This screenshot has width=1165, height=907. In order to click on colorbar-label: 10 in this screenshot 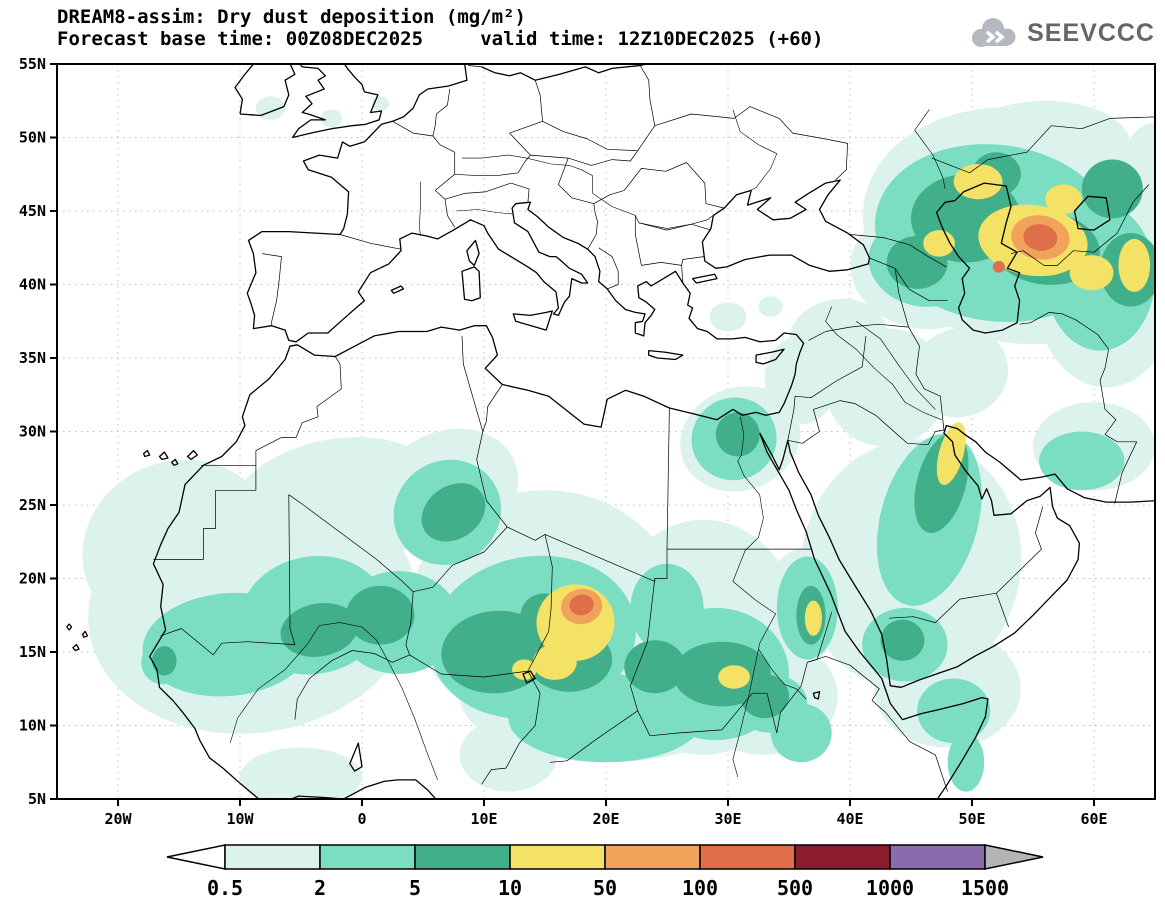, I will do `click(510, 888)`.